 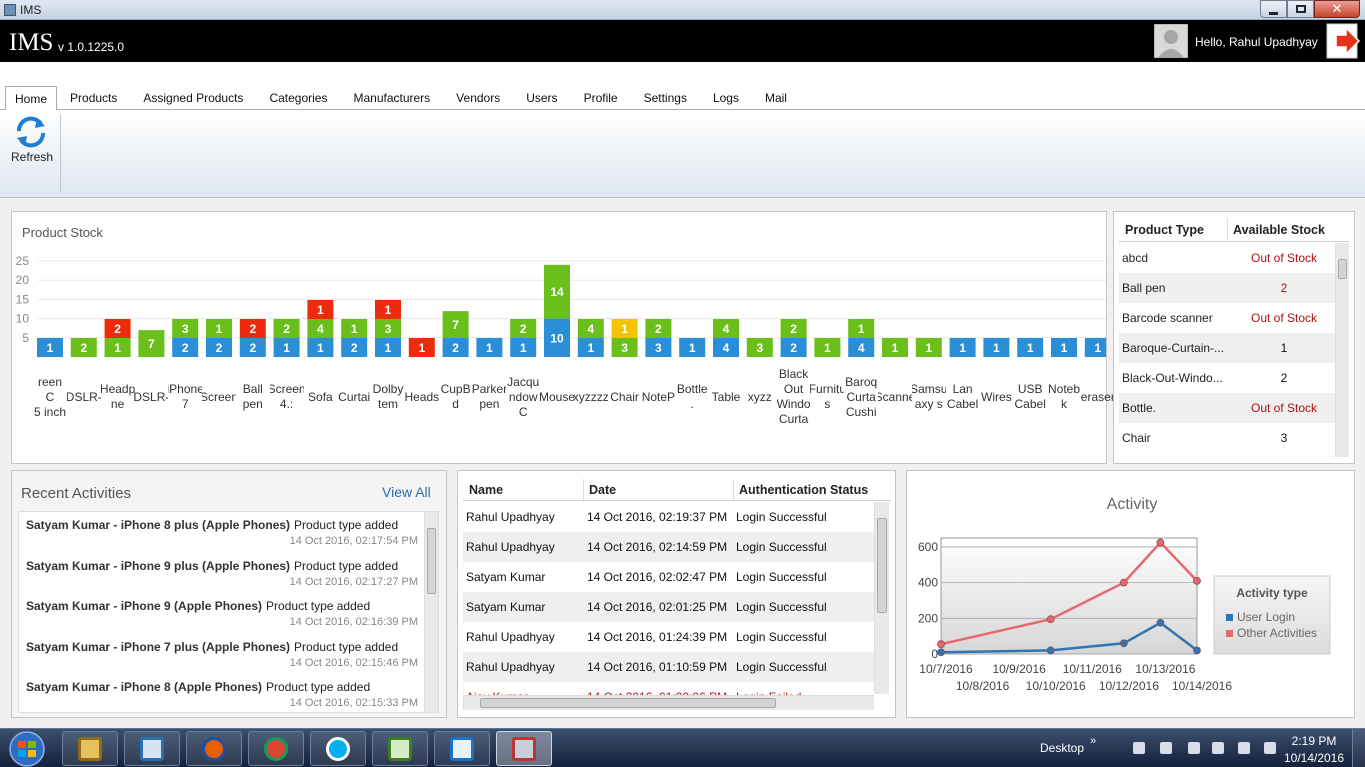 What do you see at coordinates (1284, 438) in the screenshot?
I see `available-stock: 3` at bounding box center [1284, 438].